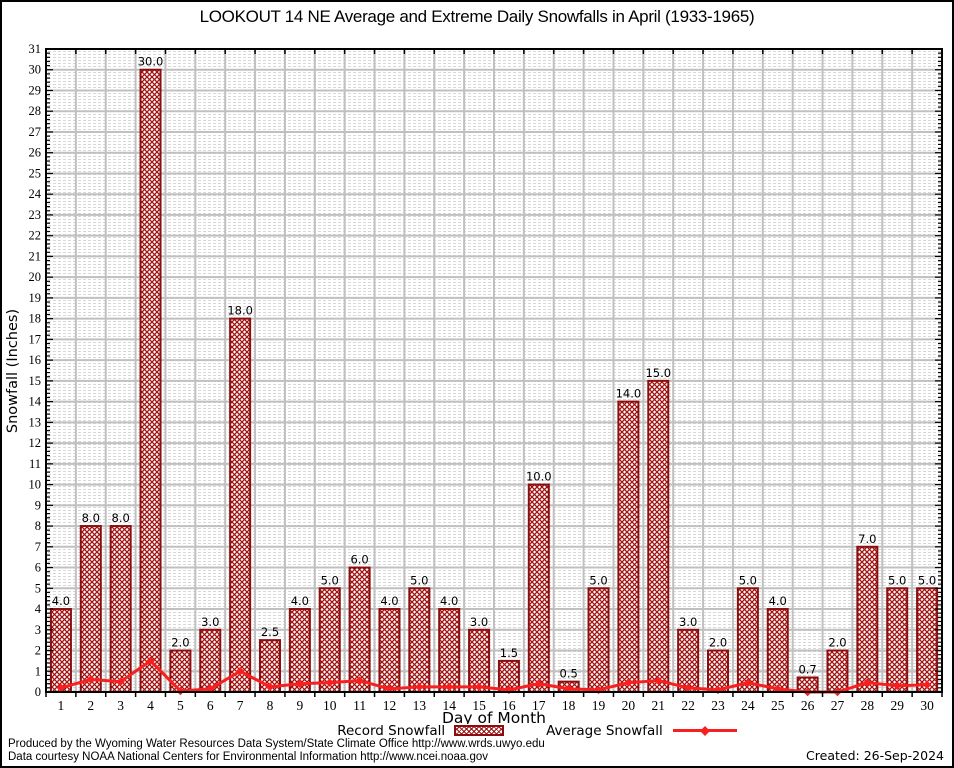 The height and width of the screenshot is (768, 954). Describe the element at coordinates (240, 311) in the screenshot. I see `bar-value-label: 18.0` at that location.